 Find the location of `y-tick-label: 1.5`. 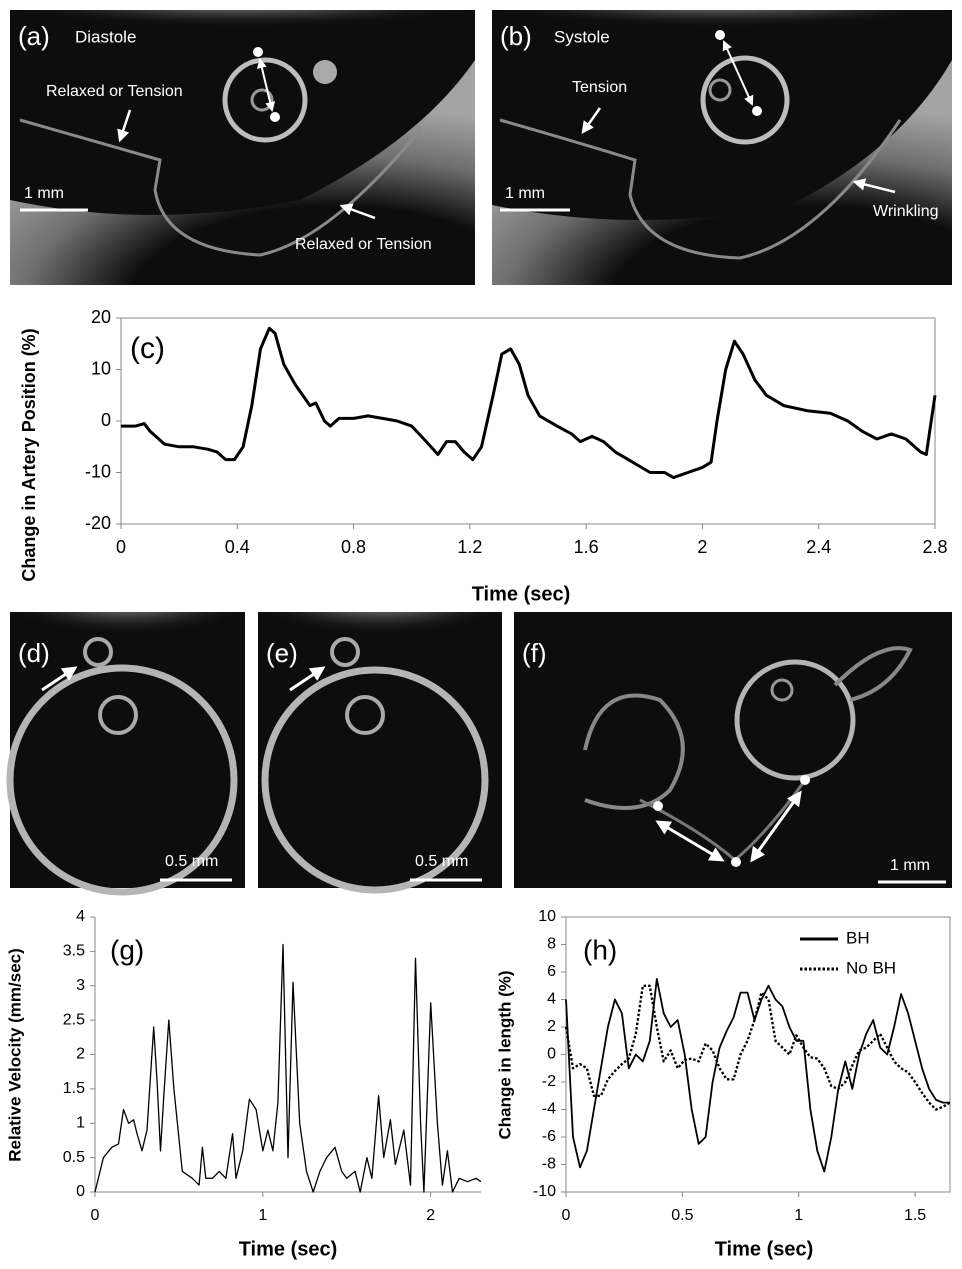

y-tick-label: 1.5 is located at coordinates (74, 1088).